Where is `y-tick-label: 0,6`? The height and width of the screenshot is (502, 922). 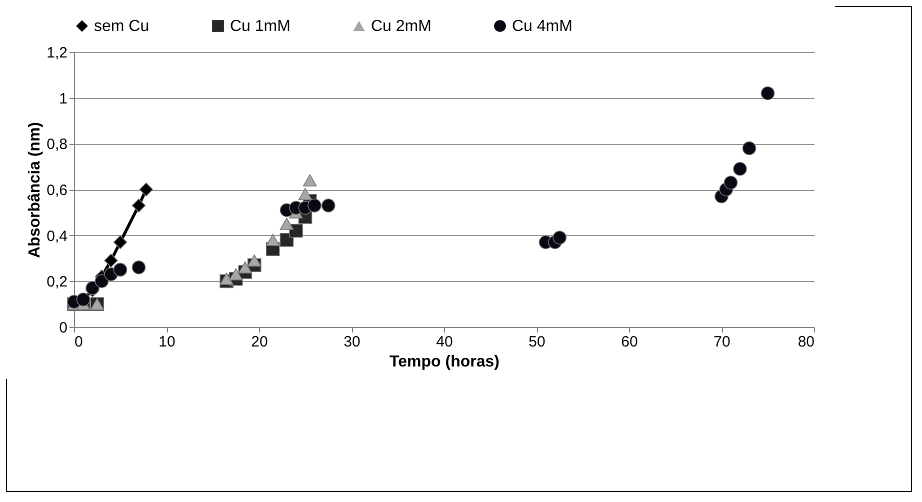
y-tick-label: 0,6 is located at coordinates (57, 190).